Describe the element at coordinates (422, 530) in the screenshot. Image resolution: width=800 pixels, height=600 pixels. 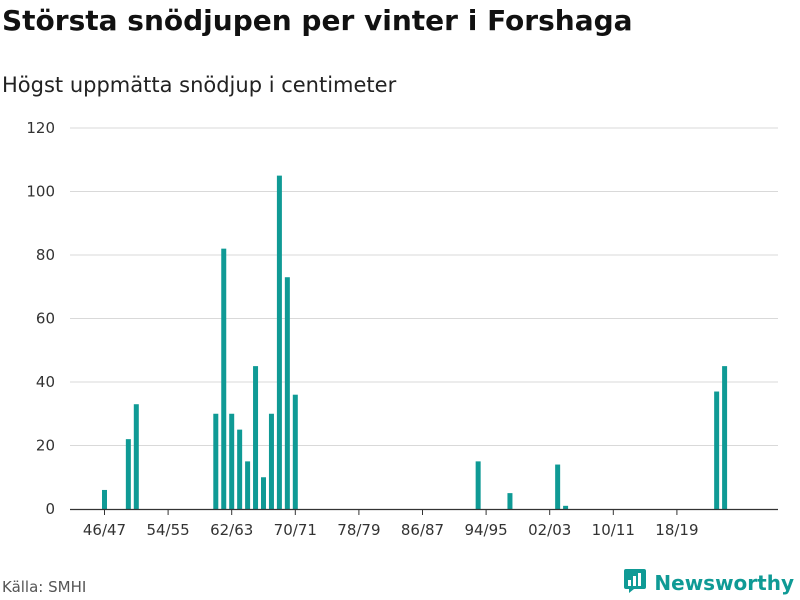
I see `x-tick-label: 86/87` at that location.